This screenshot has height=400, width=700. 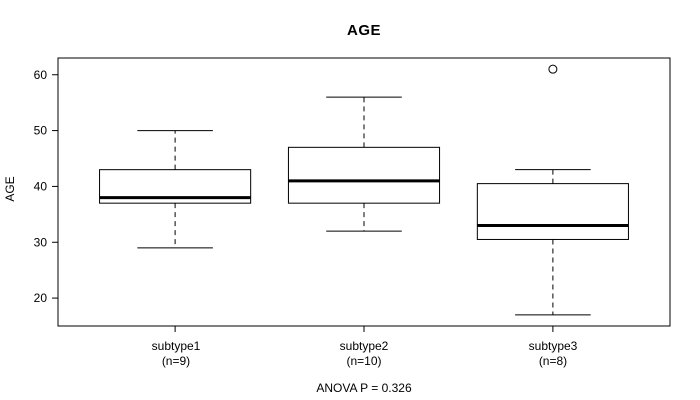 What do you see at coordinates (176, 361) in the screenshot?
I see `group-count: (n=9)` at bounding box center [176, 361].